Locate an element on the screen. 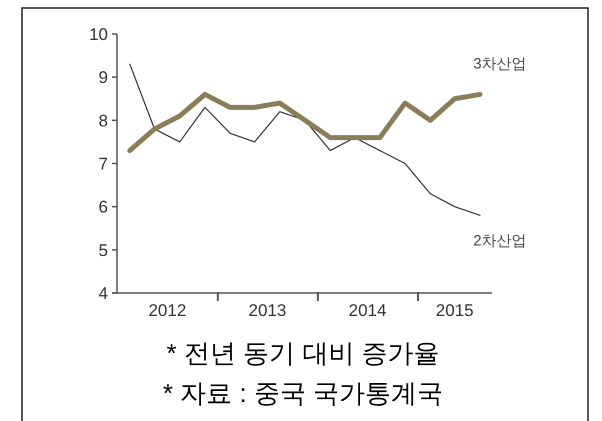 This screenshot has width=602, height=421. x-tick-label: 2013 is located at coordinates (267, 310).